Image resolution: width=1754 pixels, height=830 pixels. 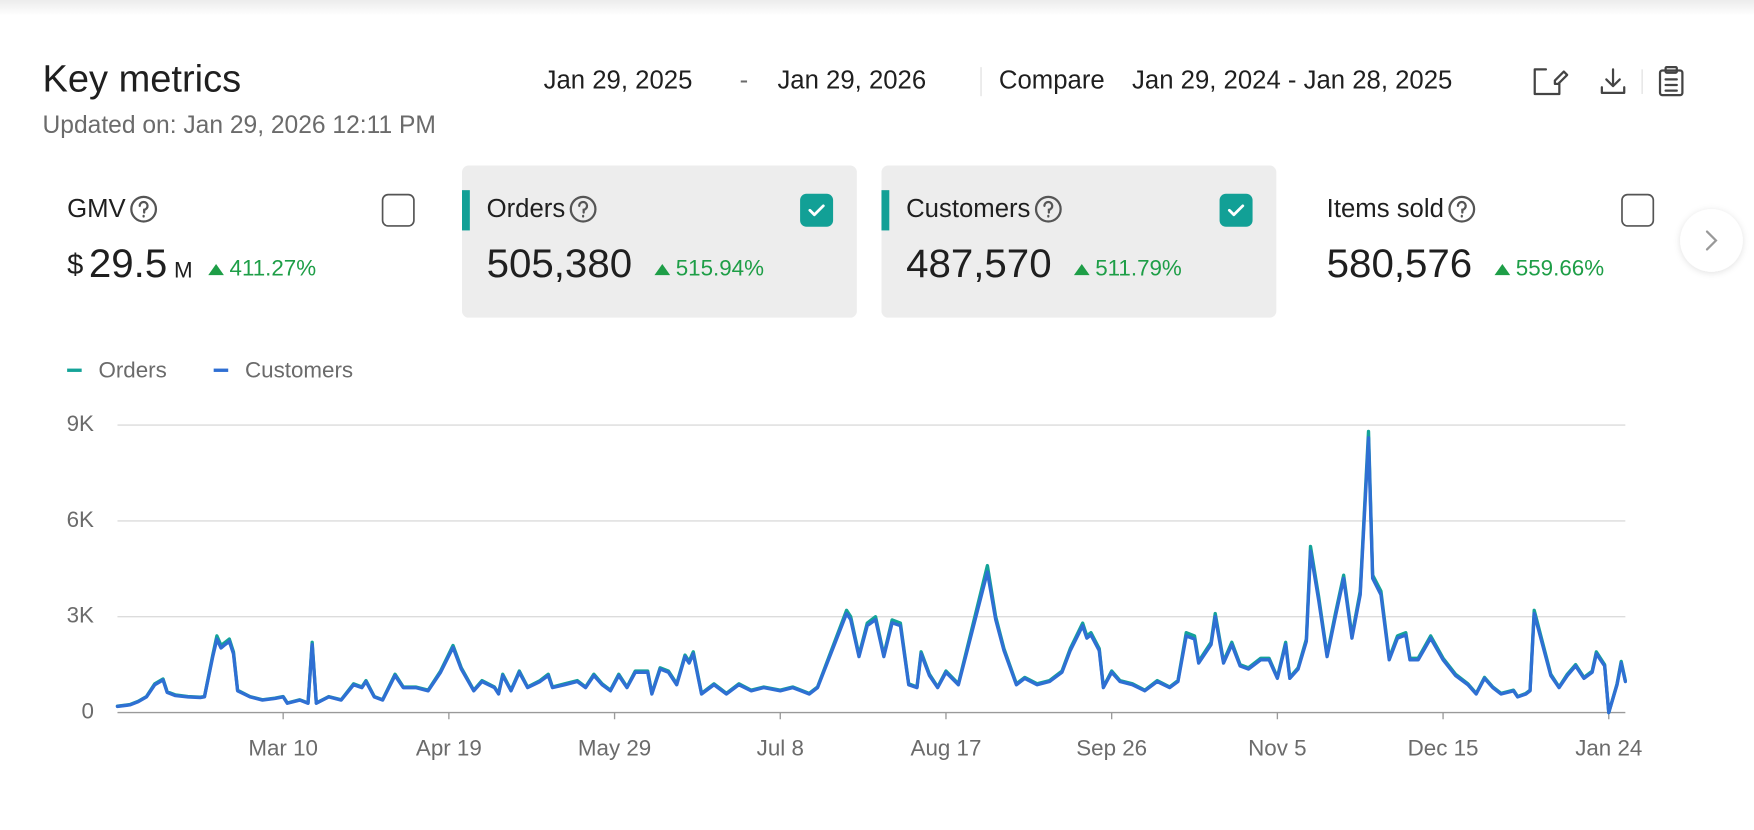 What do you see at coordinates (968, 209) in the screenshot?
I see `metric-name: Customers` at bounding box center [968, 209].